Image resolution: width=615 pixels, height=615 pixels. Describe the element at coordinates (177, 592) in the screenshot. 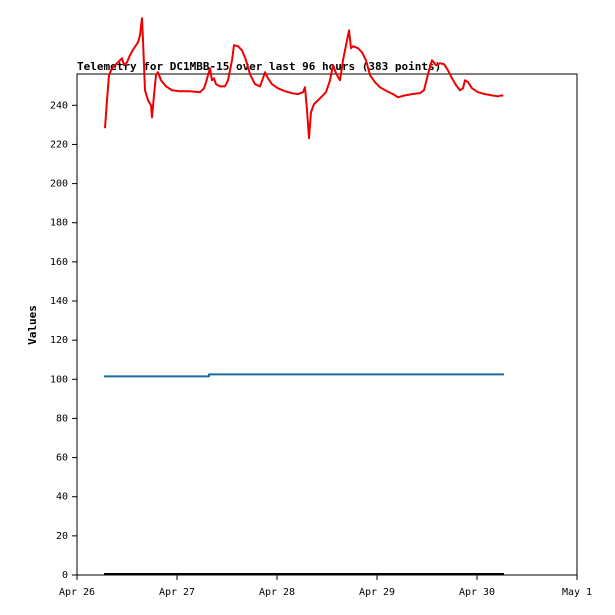

I see `x-tick-label: Apr 27` at that location.